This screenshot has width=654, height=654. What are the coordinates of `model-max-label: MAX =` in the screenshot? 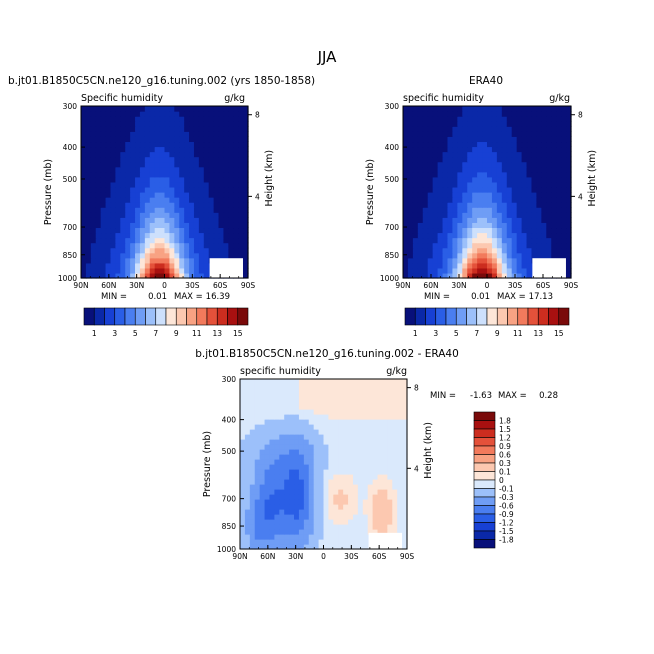 It's located at (188, 297).